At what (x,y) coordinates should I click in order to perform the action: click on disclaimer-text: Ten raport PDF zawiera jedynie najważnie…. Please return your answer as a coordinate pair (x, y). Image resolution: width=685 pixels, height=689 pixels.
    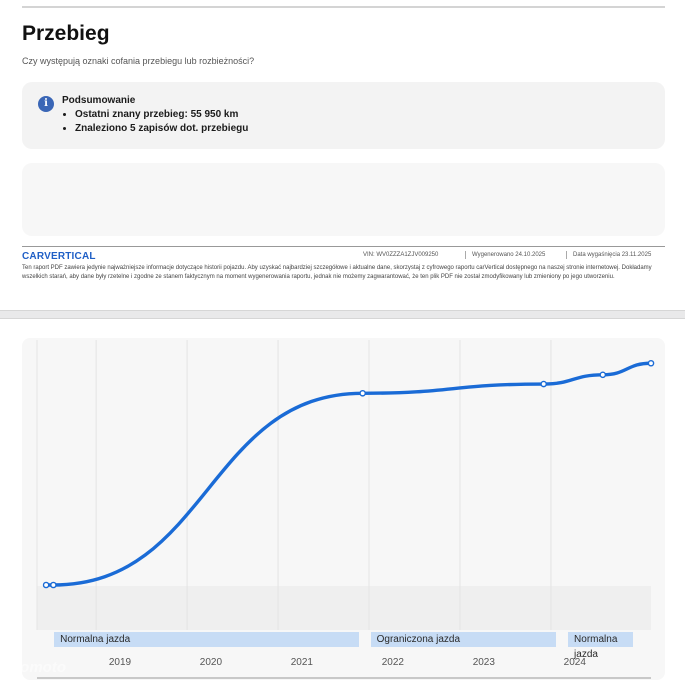
    Looking at the image, I should click on (337, 272).